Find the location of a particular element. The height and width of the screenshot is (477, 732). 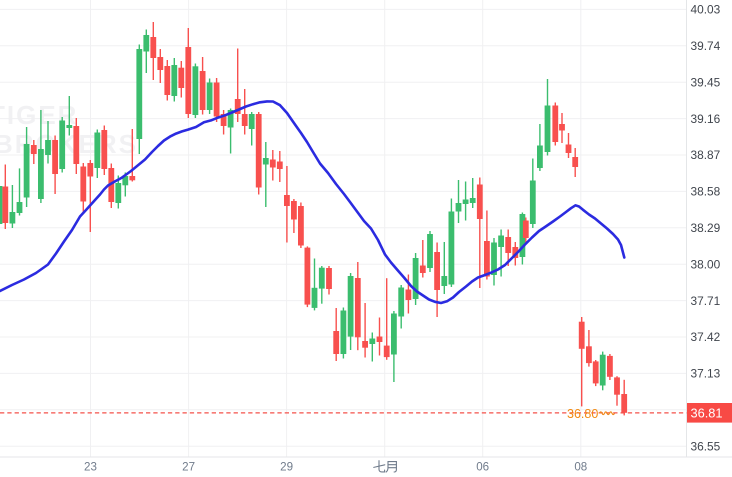

svg-text: 37.71 is located at coordinates (706, 301).